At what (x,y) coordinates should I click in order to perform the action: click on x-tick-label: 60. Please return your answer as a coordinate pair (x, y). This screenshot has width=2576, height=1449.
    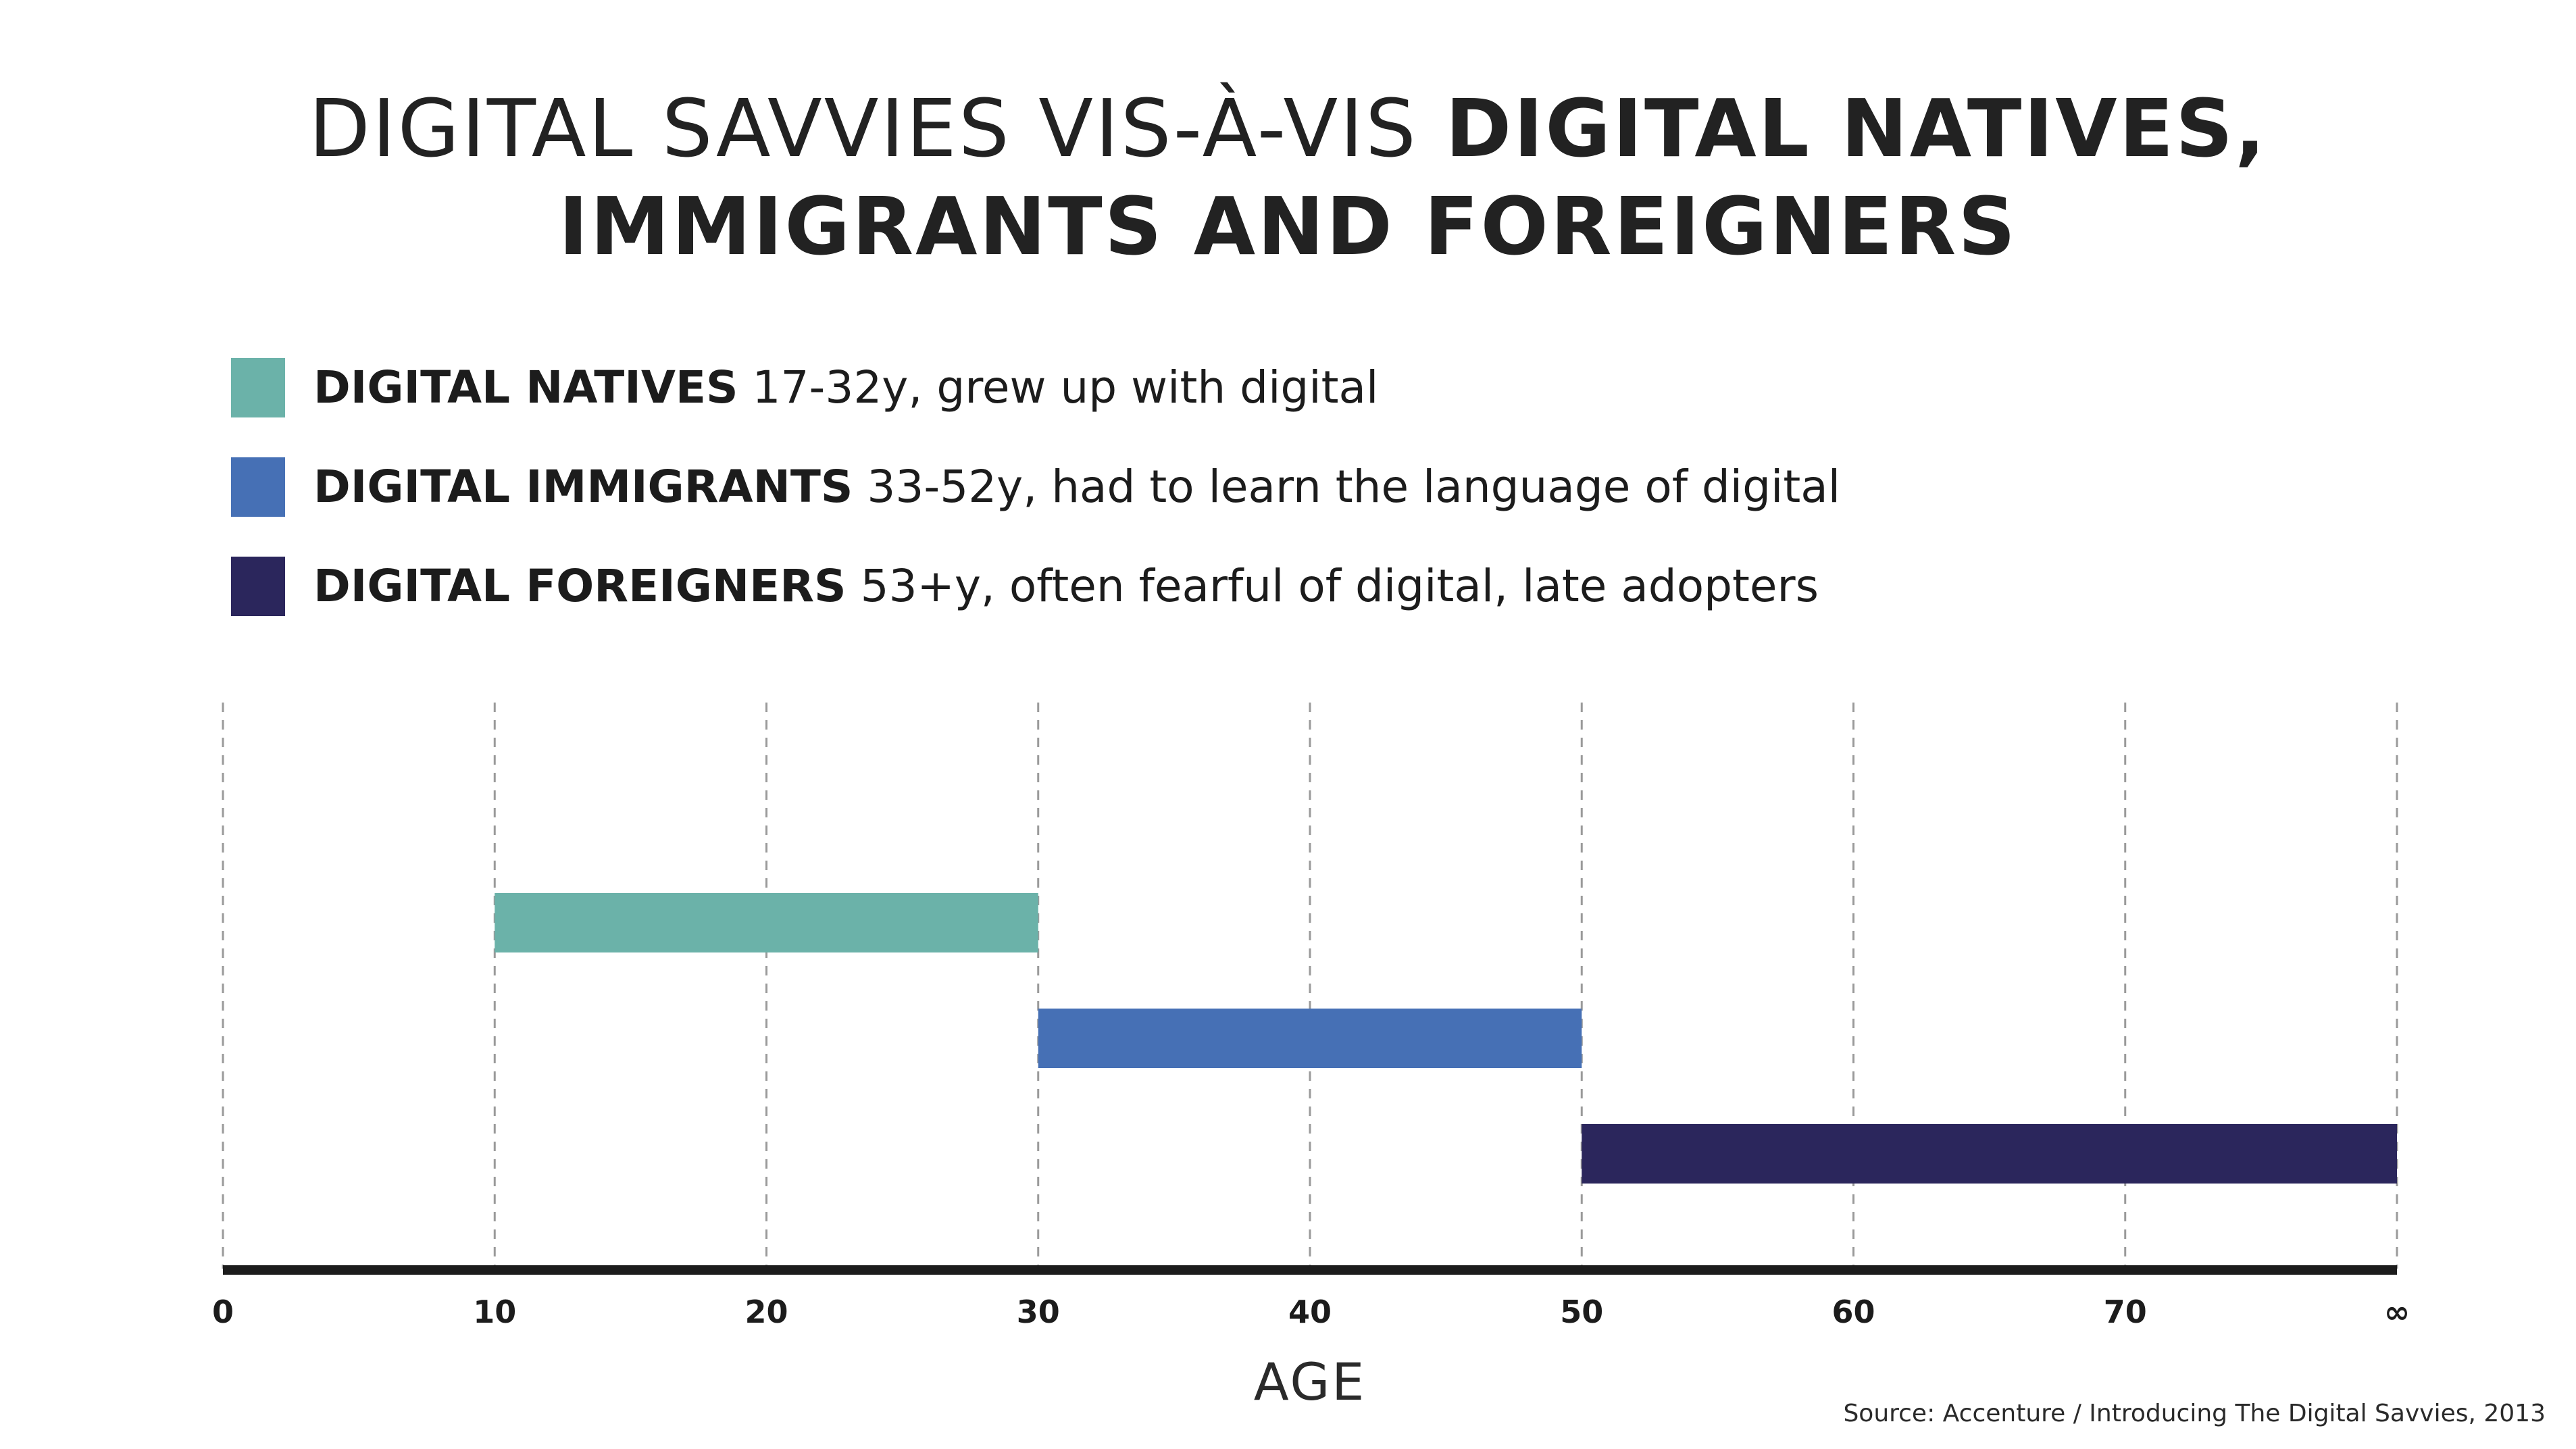
    Looking at the image, I should click on (1853, 1312).